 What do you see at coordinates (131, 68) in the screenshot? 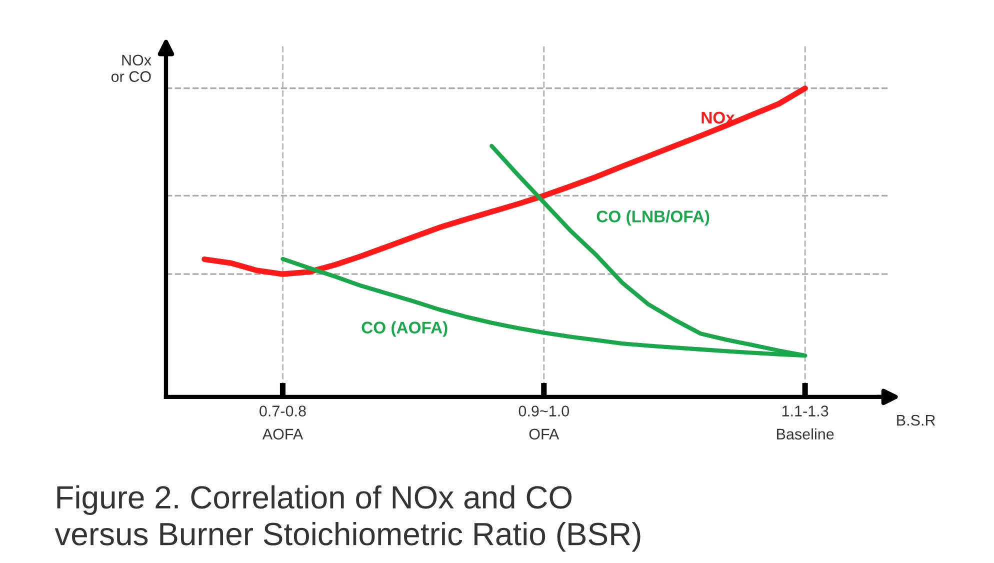
I see `y-axis-title: NOx or CO` at bounding box center [131, 68].